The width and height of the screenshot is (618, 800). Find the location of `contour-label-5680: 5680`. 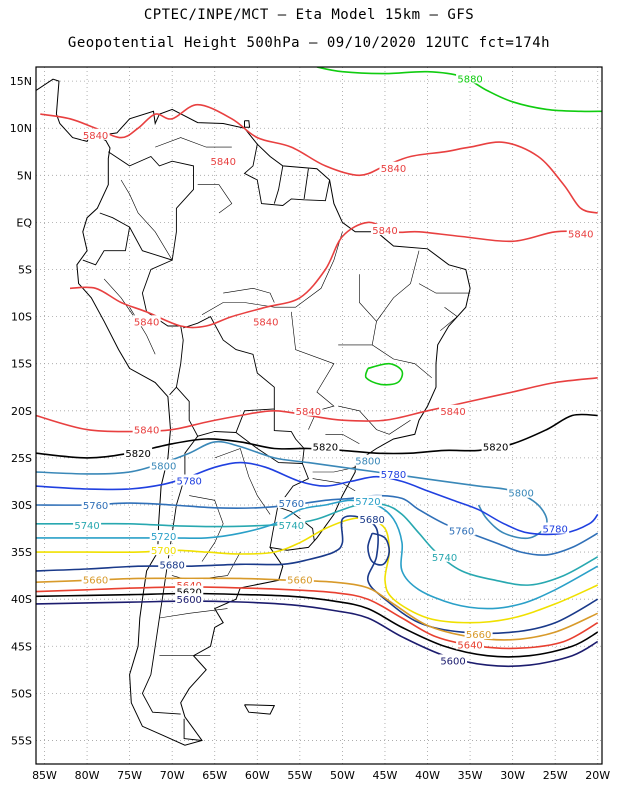

contour-label-5680: 5680 is located at coordinates (171, 565).